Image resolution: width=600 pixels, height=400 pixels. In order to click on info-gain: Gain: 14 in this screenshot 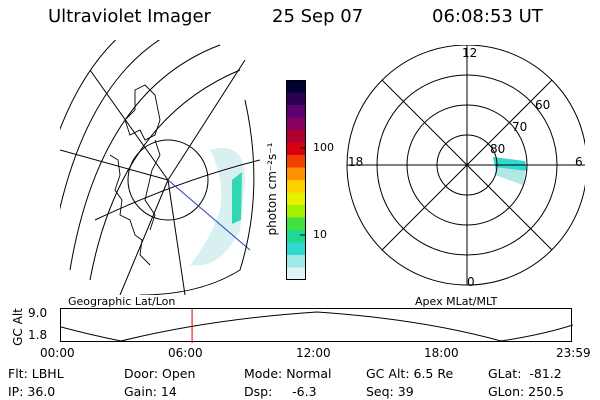, I will do `click(150, 391)`.